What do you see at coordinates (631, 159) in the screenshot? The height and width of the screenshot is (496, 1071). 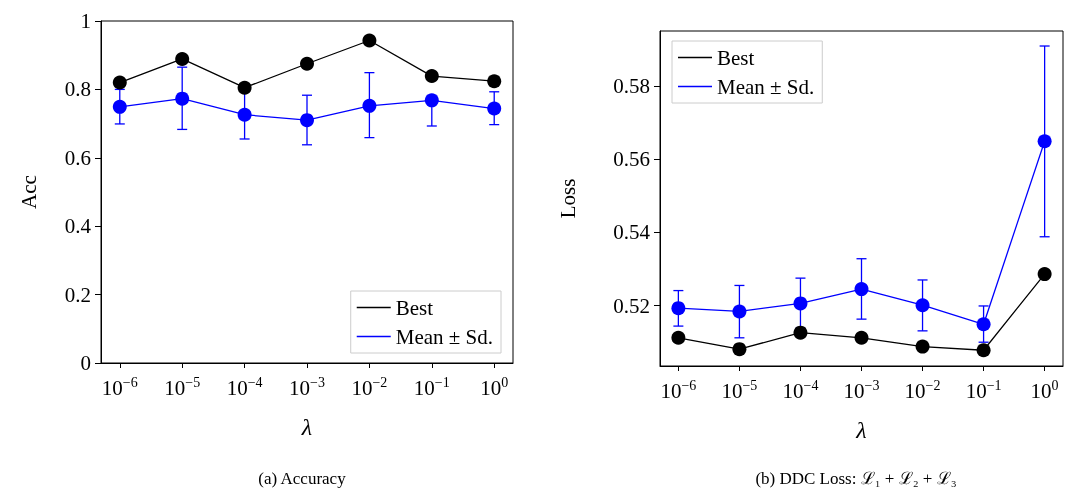 I see `y-tick-label: 0.56` at bounding box center [631, 159].